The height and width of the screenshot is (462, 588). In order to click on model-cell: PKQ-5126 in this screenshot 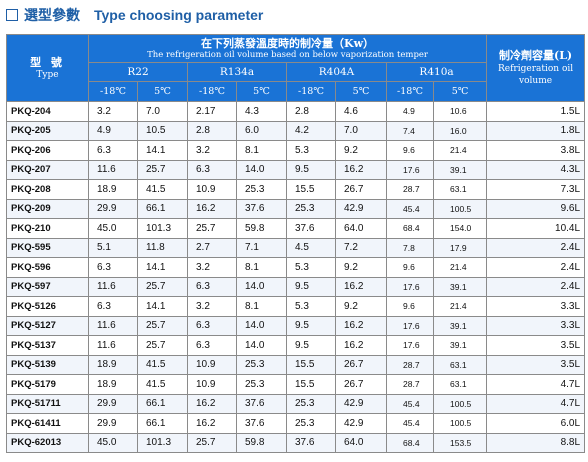, I will do `click(47, 306)`.